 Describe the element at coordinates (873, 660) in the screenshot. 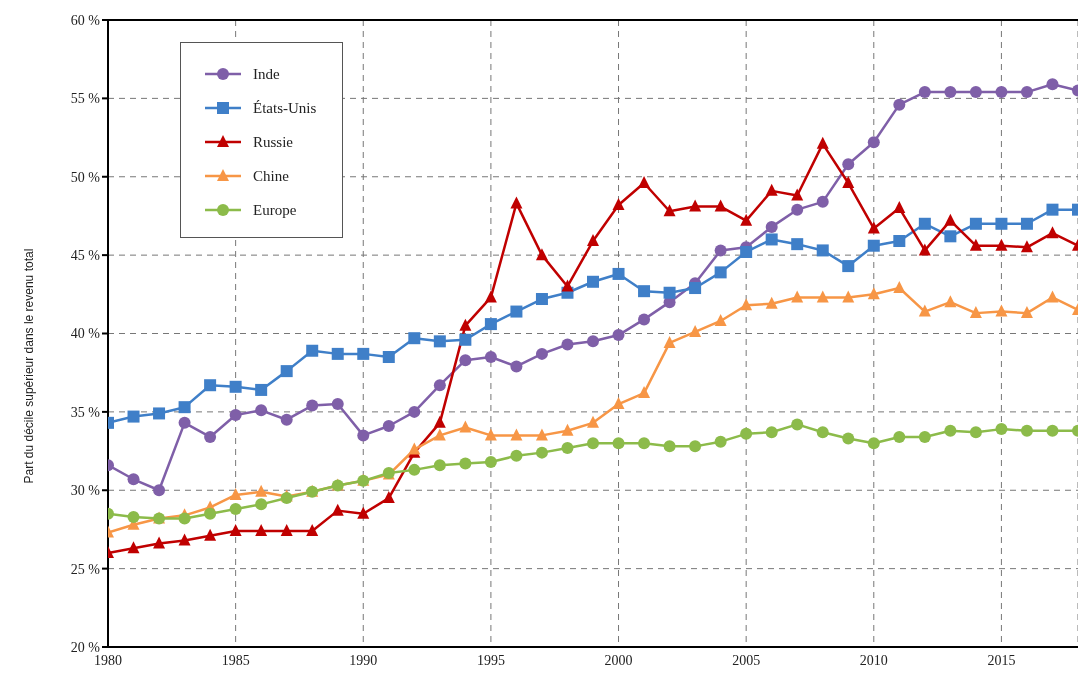

I see `x-tick-label: 2010` at that location.